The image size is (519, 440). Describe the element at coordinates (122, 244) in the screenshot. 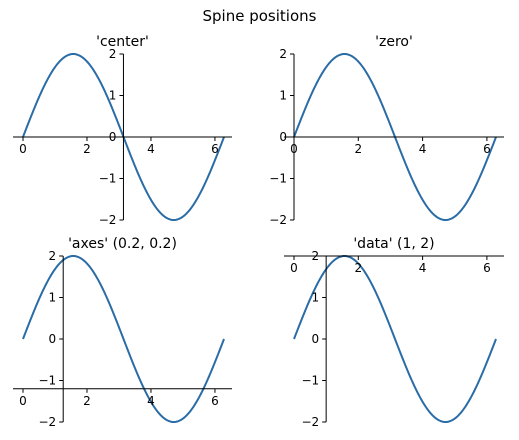

I see `subplot-title: 'axes' (0.2, 0.2)` at that location.